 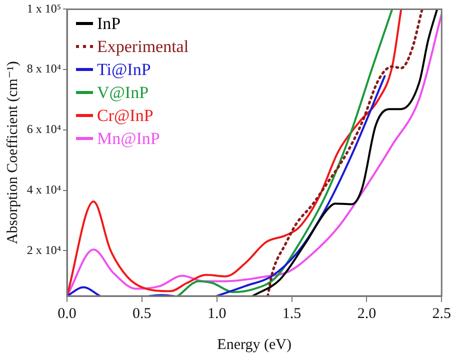 I want to click on x-tick-label: 1.0, so click(x=216, y=314).